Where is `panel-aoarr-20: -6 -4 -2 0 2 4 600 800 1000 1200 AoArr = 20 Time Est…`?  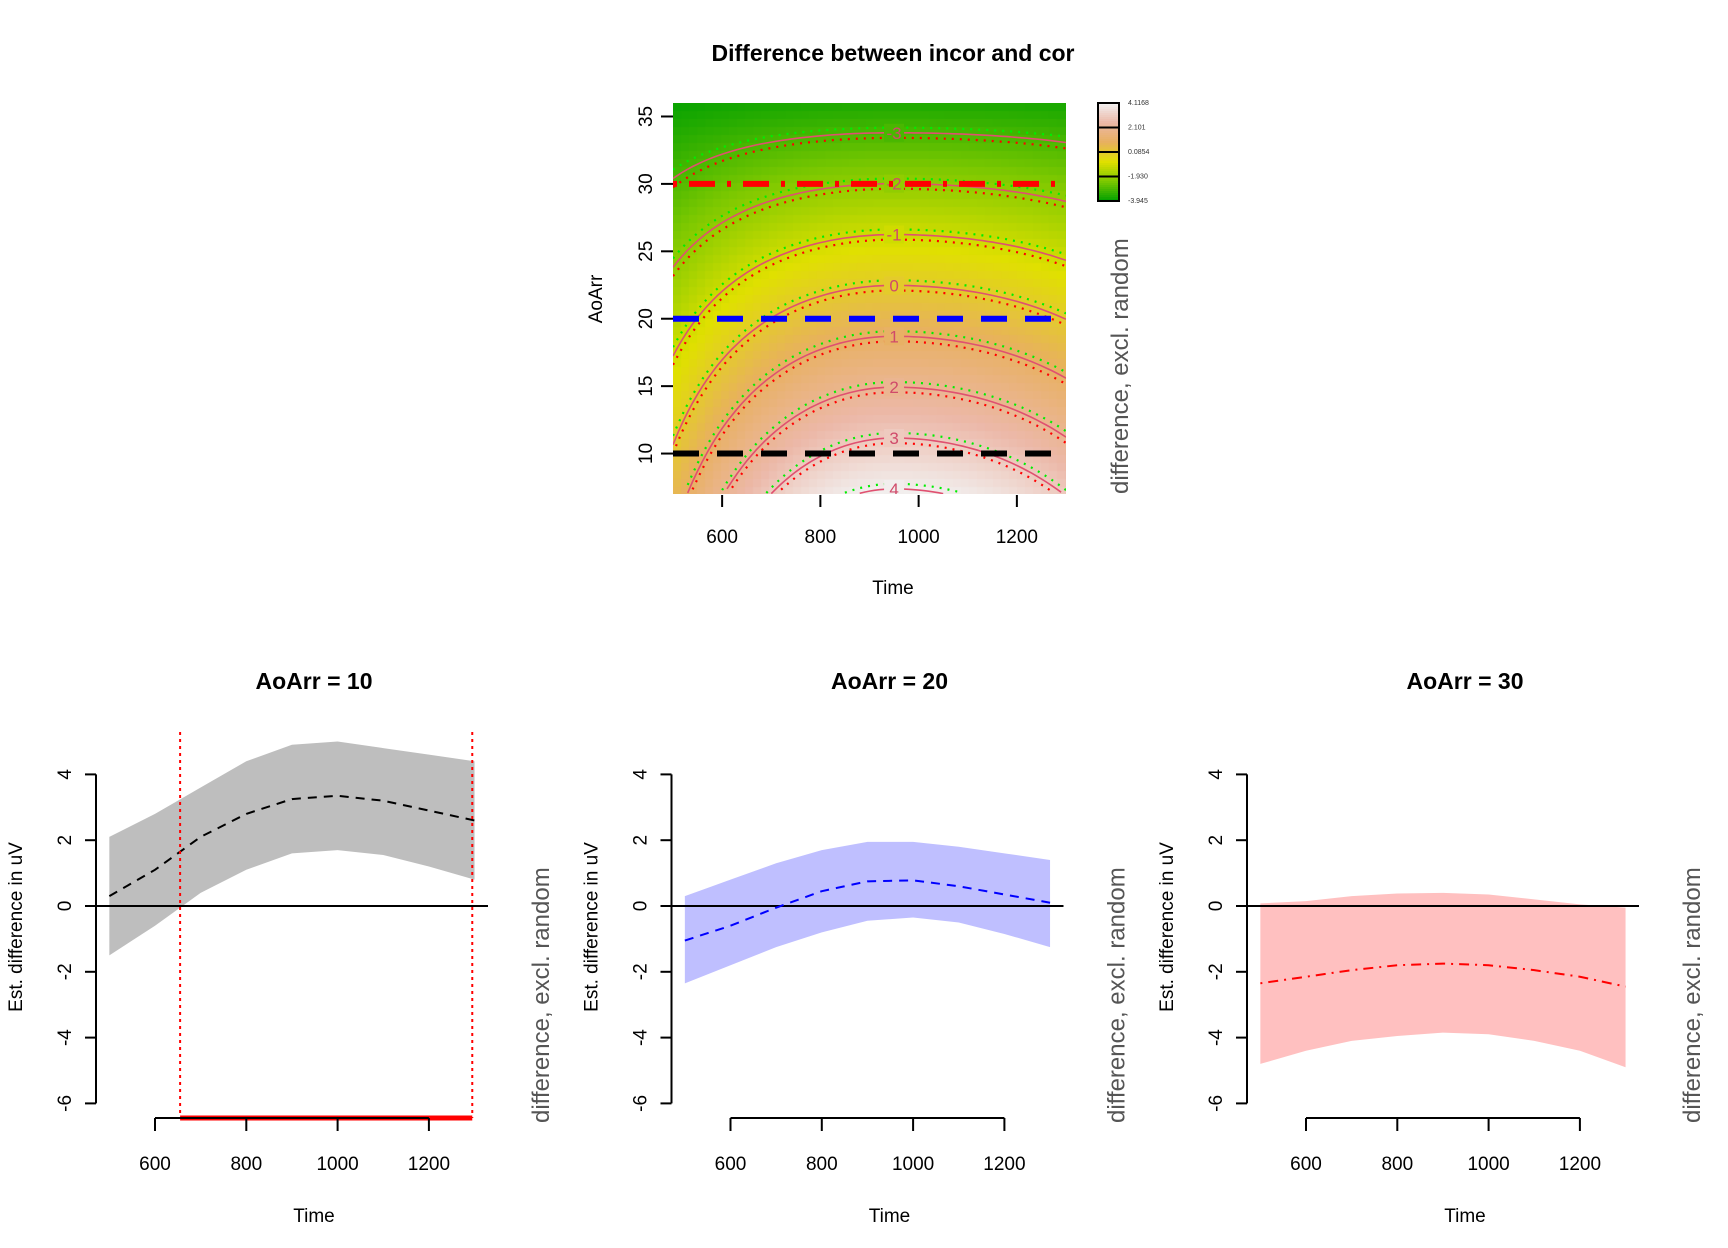
panel-aoarr-20: -6 -4 -2 0 2 4 600 800 1000 1200 AoArr = 20 Time Est… is located at coordinates (856, 947).